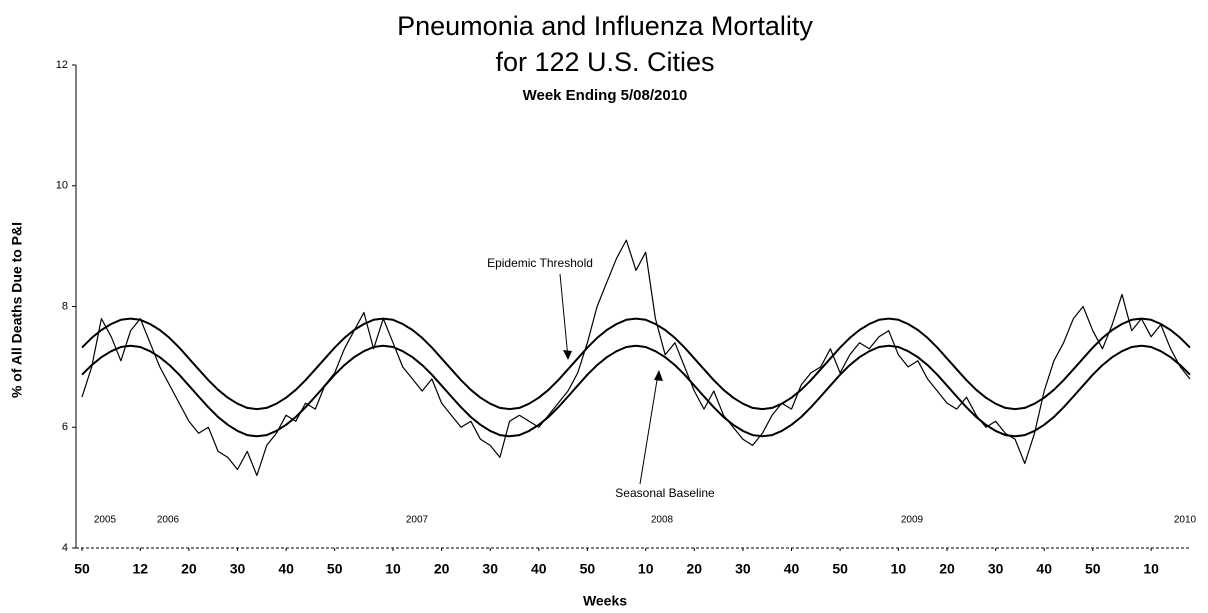 The height and width of the screenshot is (613, 1208). I want to click on annotation: Epidemic Threshold, so click(540, 263).